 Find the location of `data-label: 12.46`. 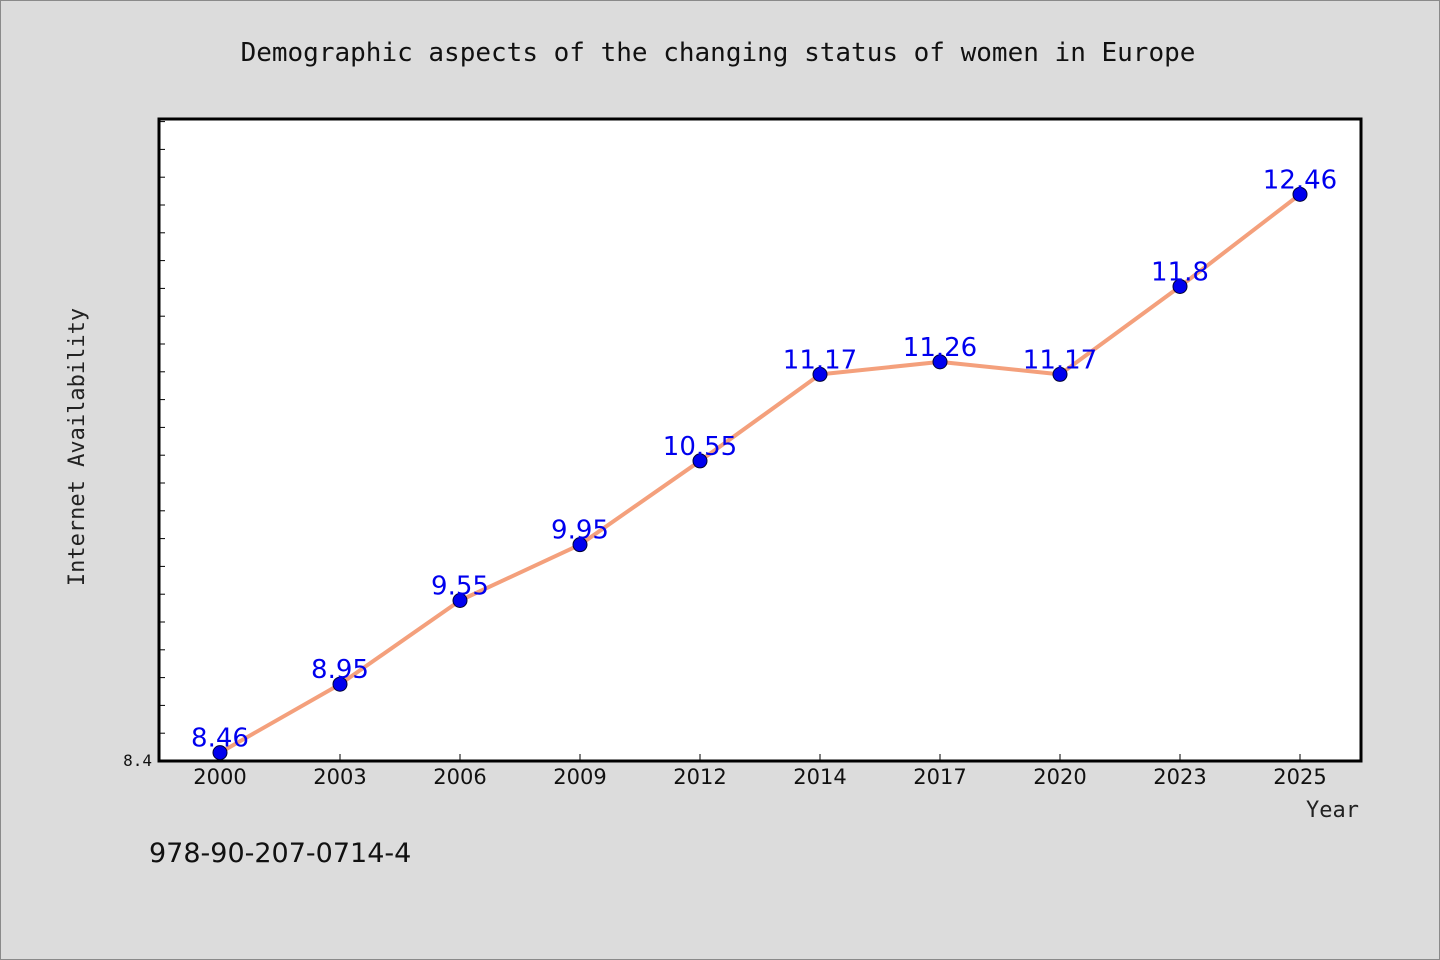

data-label: 12.46 is located at coordinates (1300, 180).